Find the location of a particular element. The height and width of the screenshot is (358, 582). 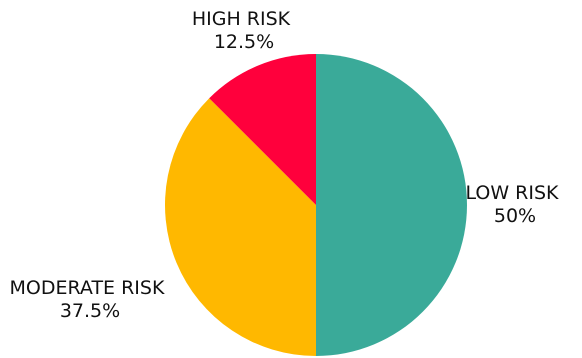

label-low-risk-value: 50% is located at coordinates (515, 216).